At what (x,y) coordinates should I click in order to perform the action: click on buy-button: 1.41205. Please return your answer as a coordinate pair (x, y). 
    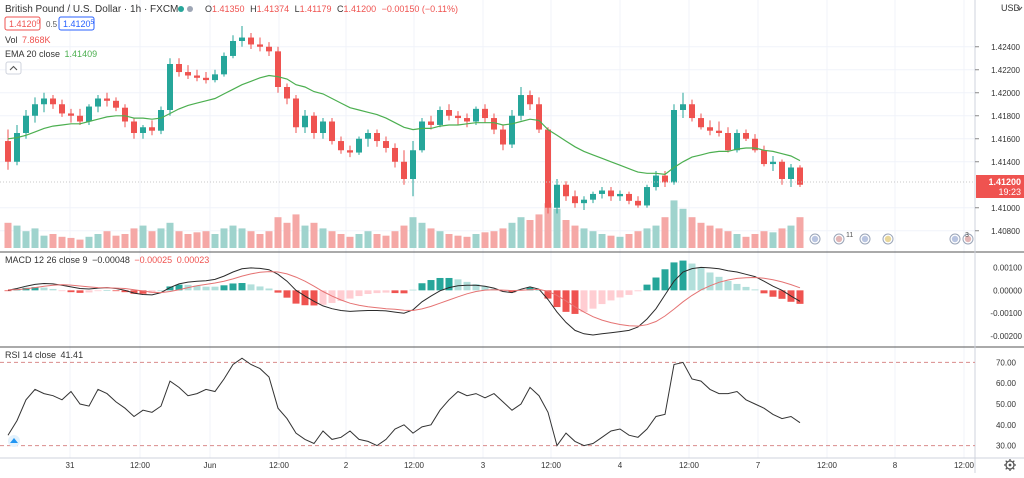
    Looking at the image, I should click on (76, 23).